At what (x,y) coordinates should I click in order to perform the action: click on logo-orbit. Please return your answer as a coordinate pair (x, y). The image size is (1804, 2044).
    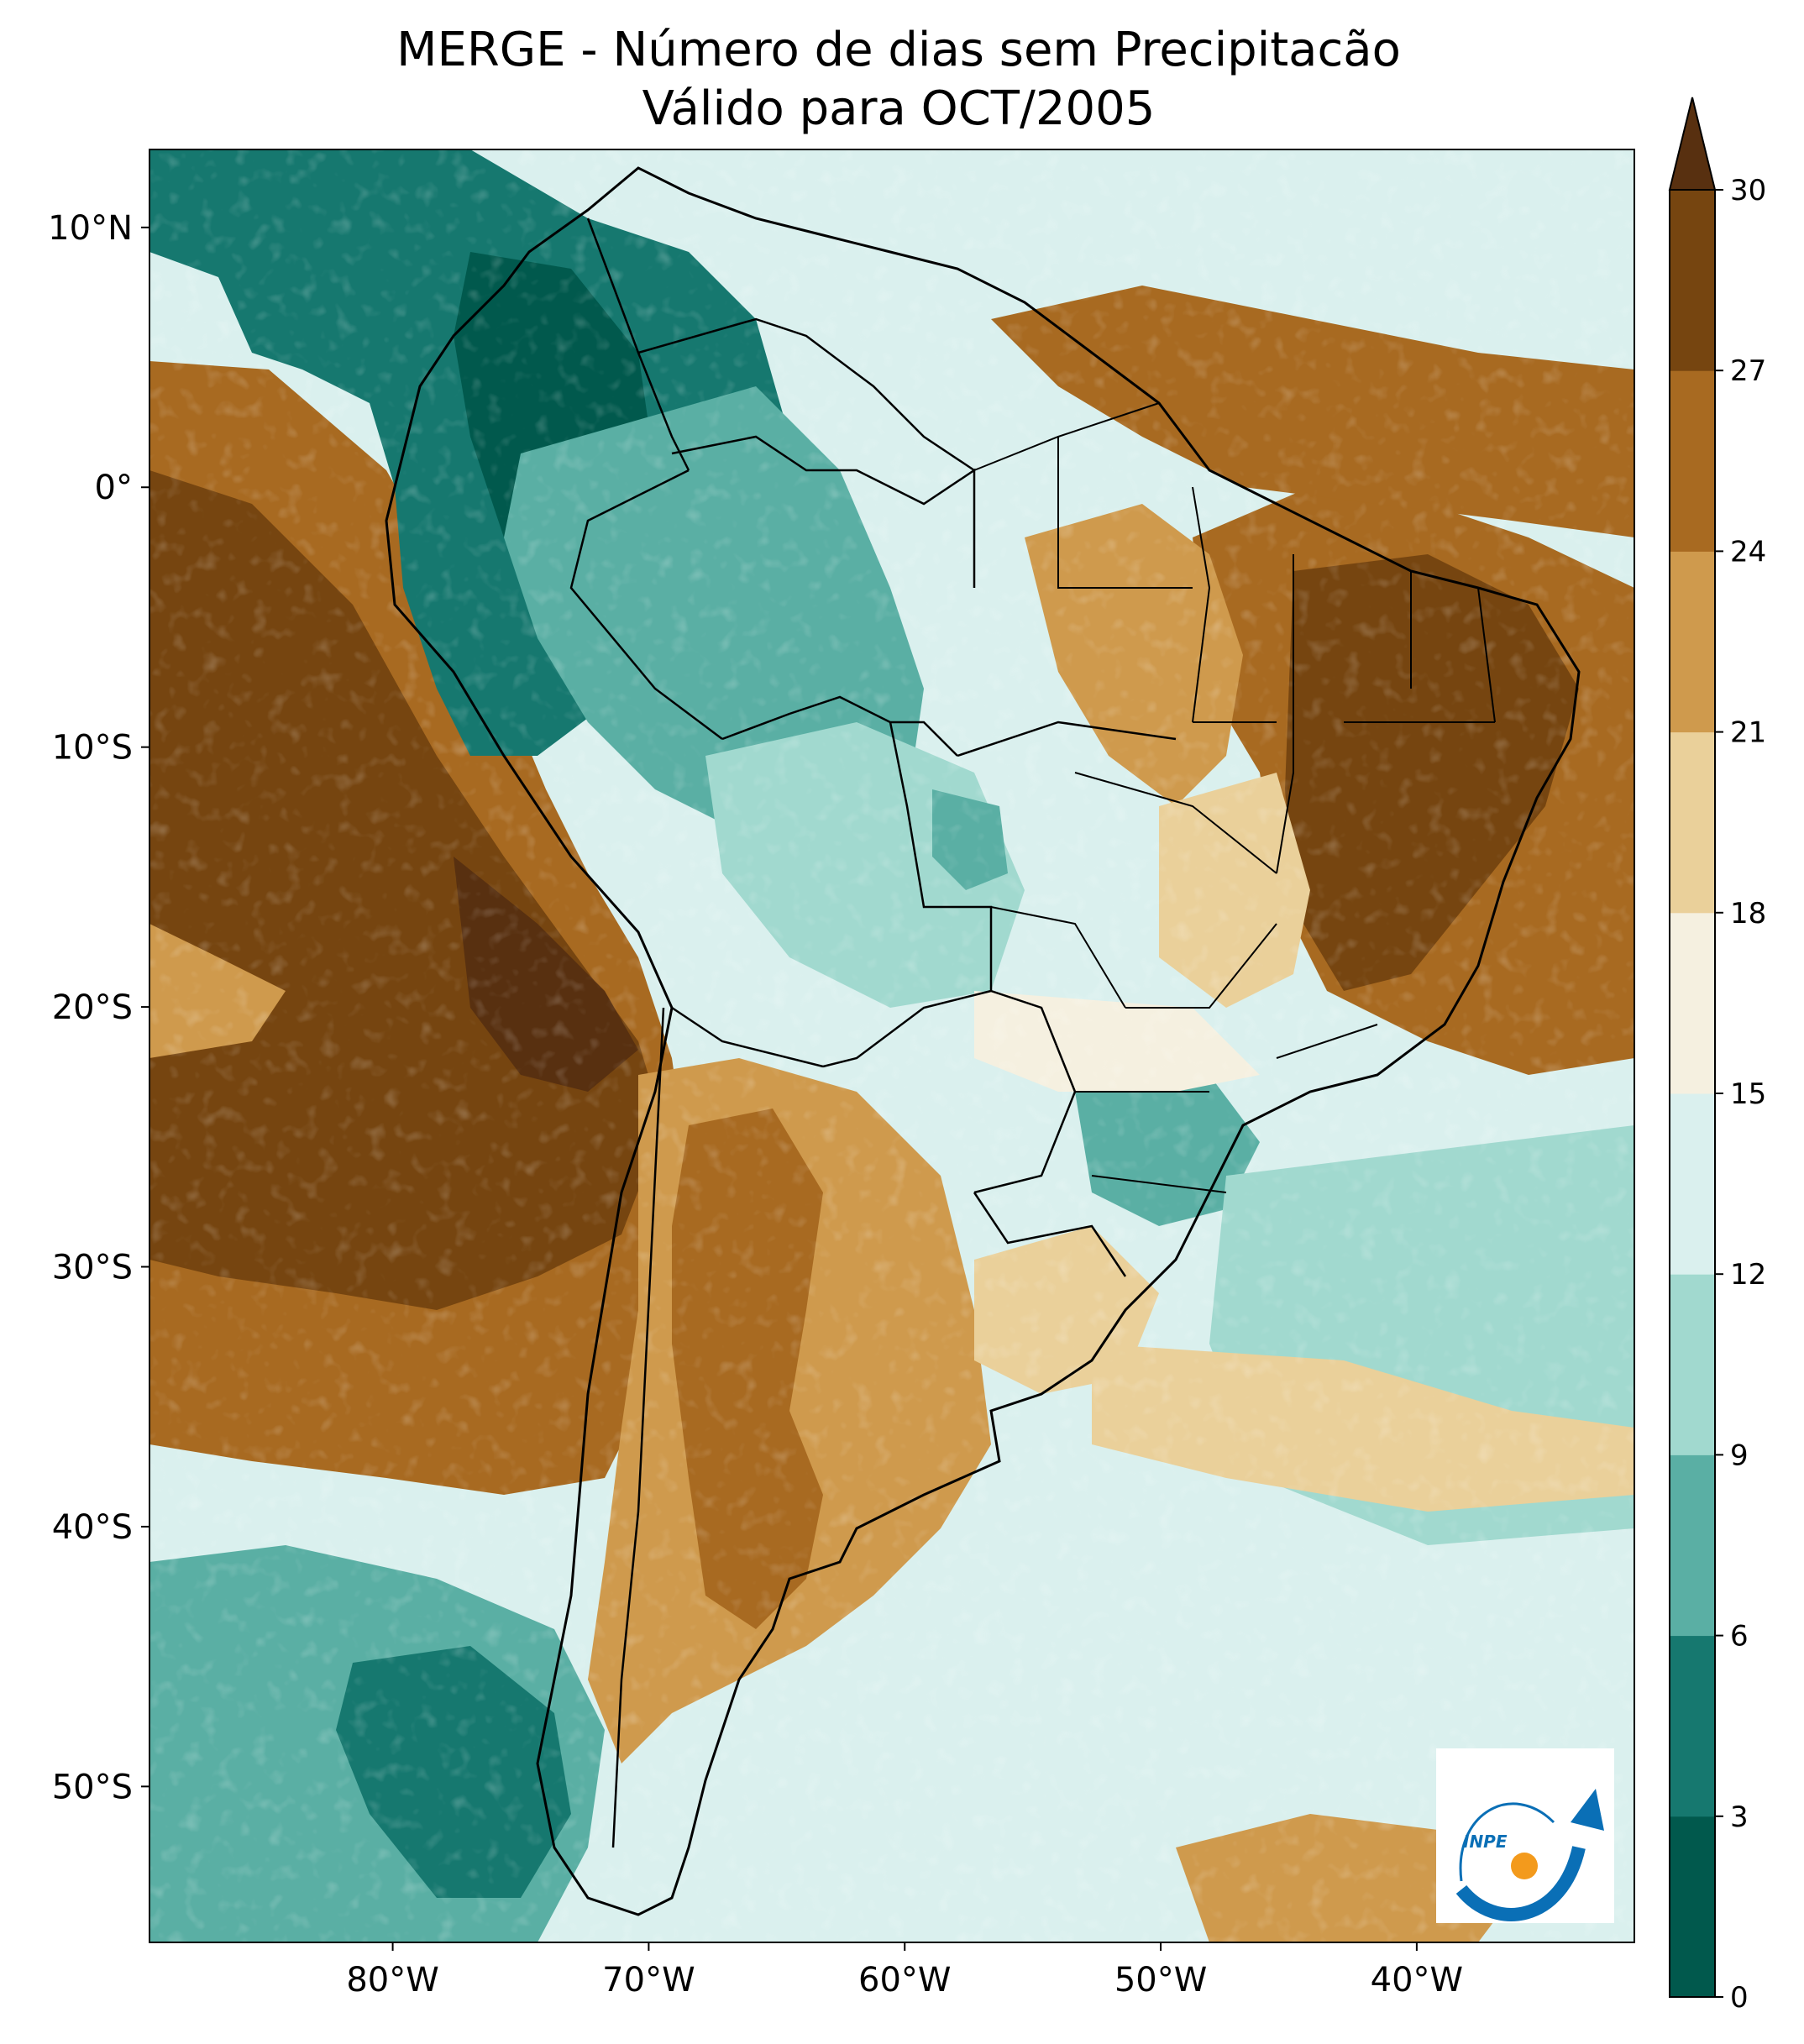
    Looking at the image, I should click on (1507, 1842).